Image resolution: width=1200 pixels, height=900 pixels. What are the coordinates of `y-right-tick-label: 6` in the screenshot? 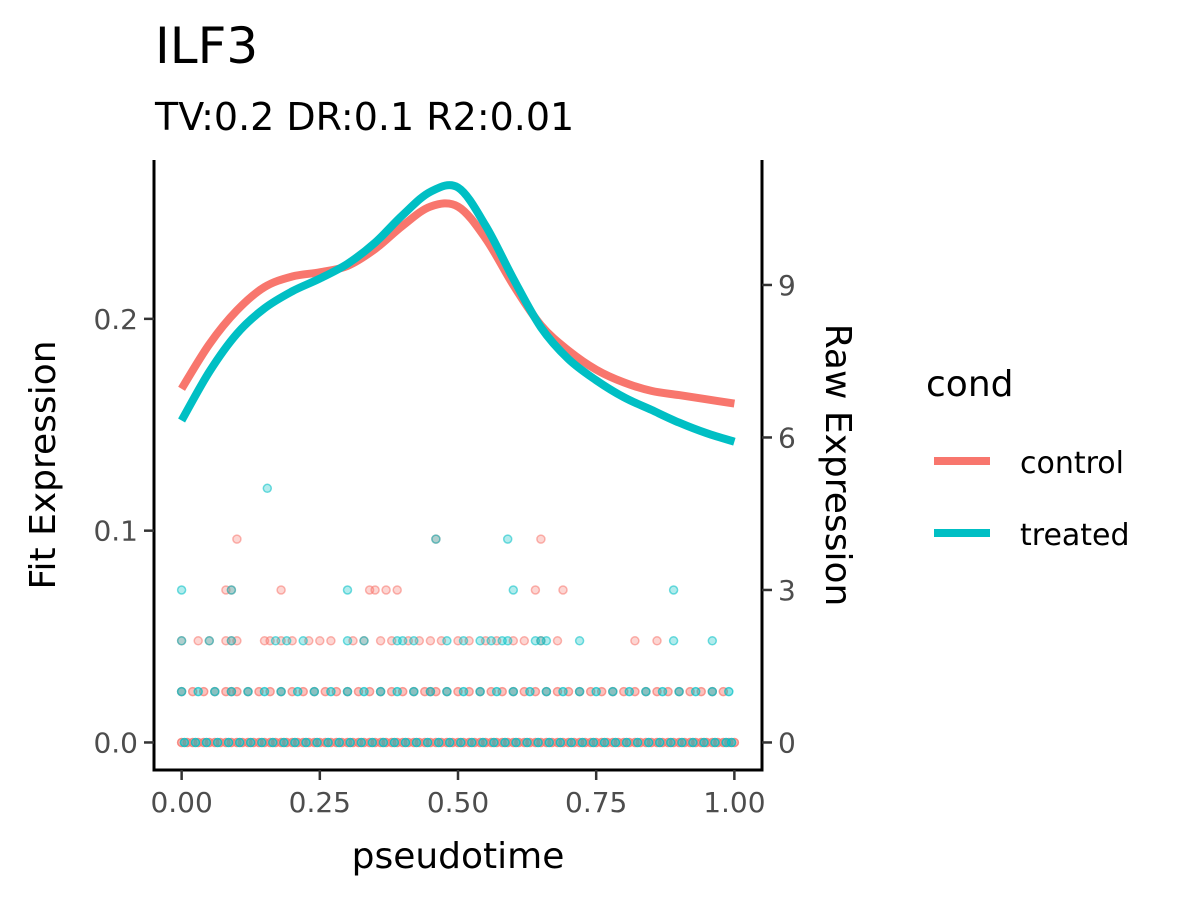 It's located at (787, 437).